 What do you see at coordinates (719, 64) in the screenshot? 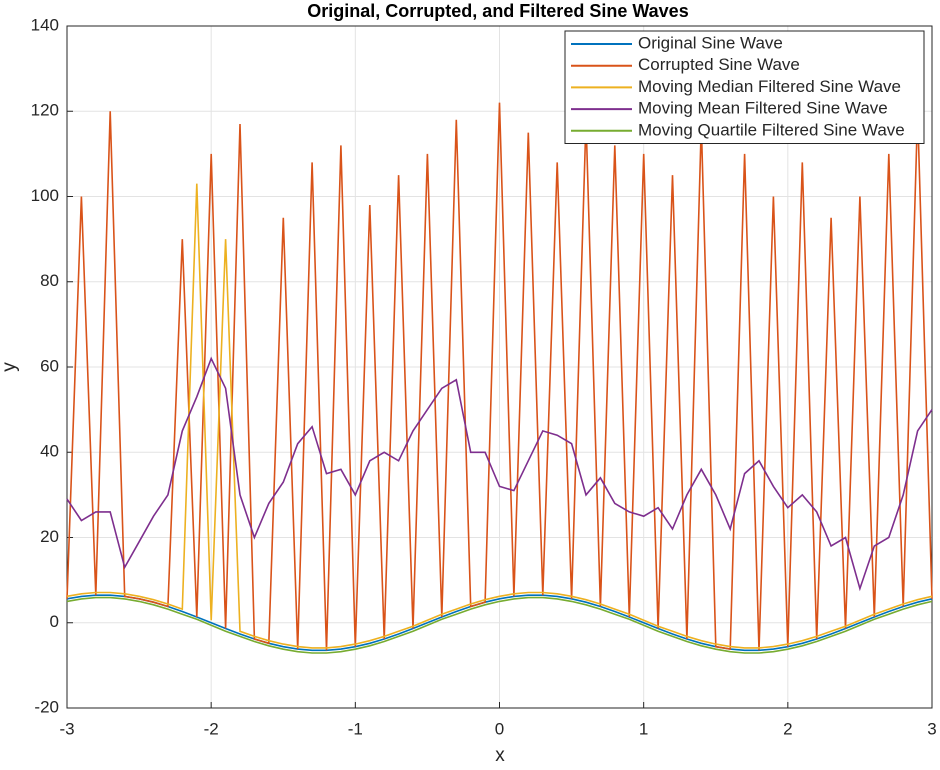
I see `legend-label: Corrupted Sine Wave` at bounding box center [719, 64].